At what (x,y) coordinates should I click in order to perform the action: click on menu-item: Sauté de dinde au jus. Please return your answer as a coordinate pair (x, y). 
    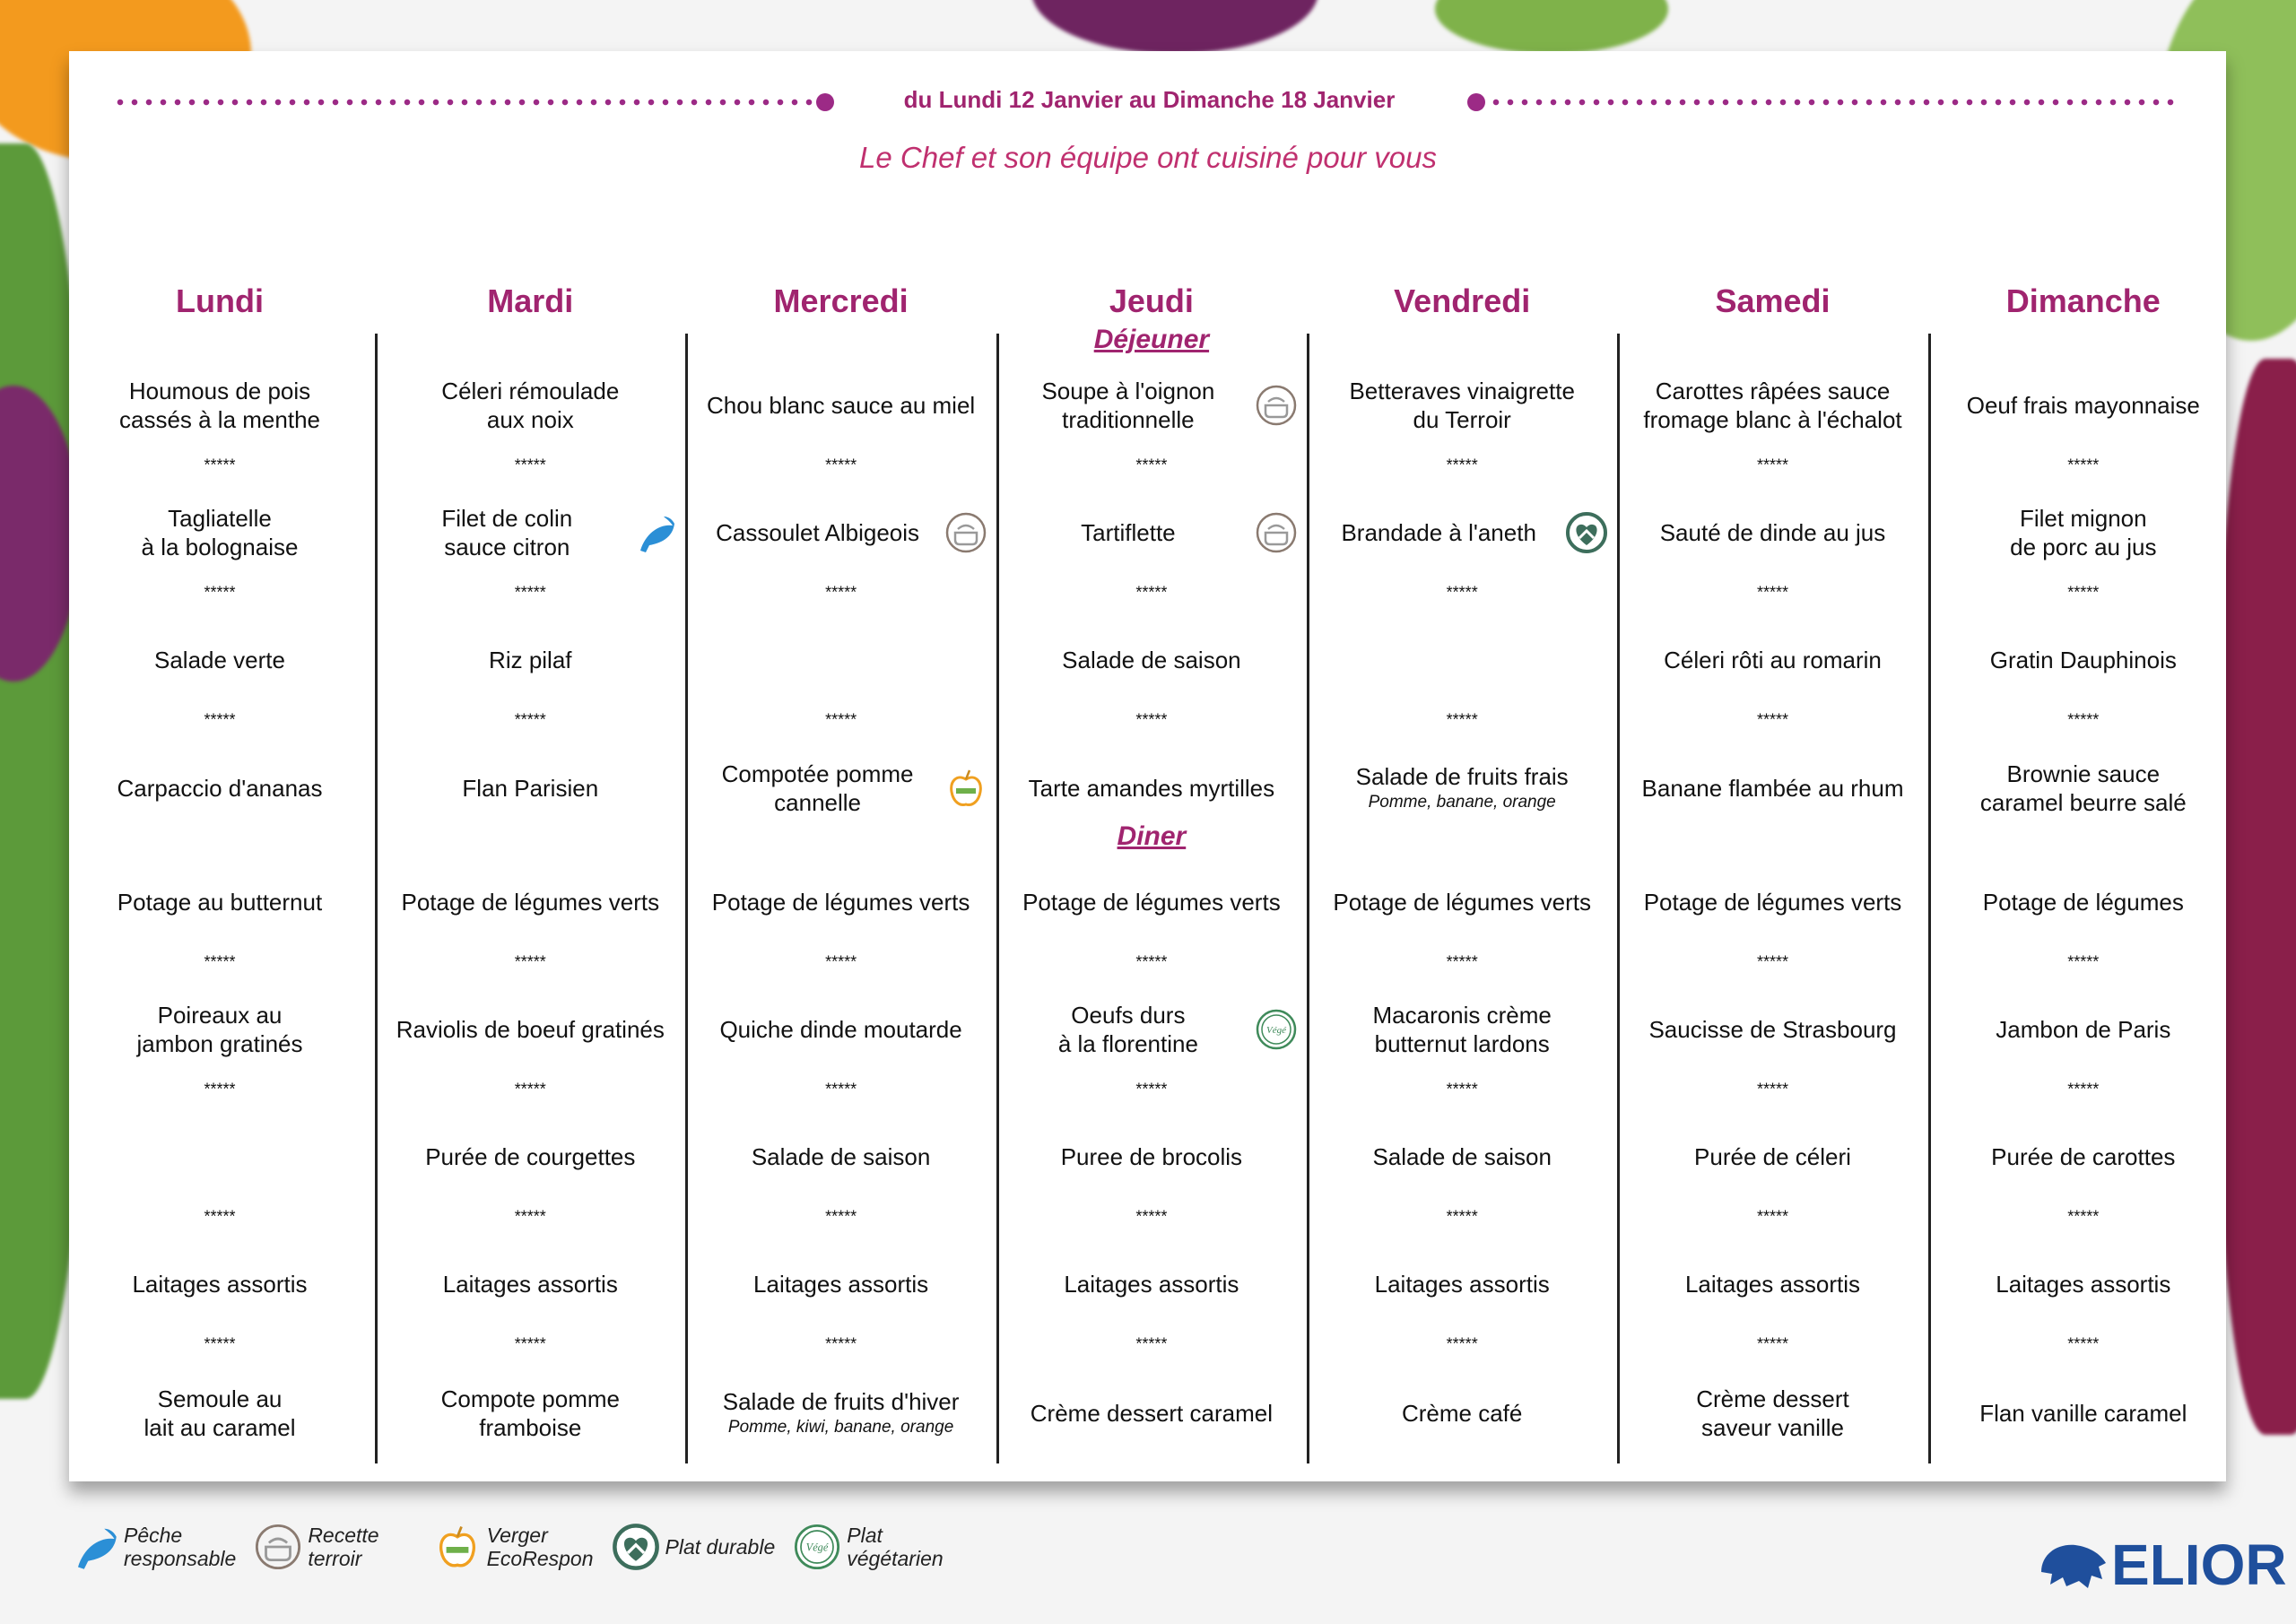
    Looking at the image, I should click on (1773, 532).